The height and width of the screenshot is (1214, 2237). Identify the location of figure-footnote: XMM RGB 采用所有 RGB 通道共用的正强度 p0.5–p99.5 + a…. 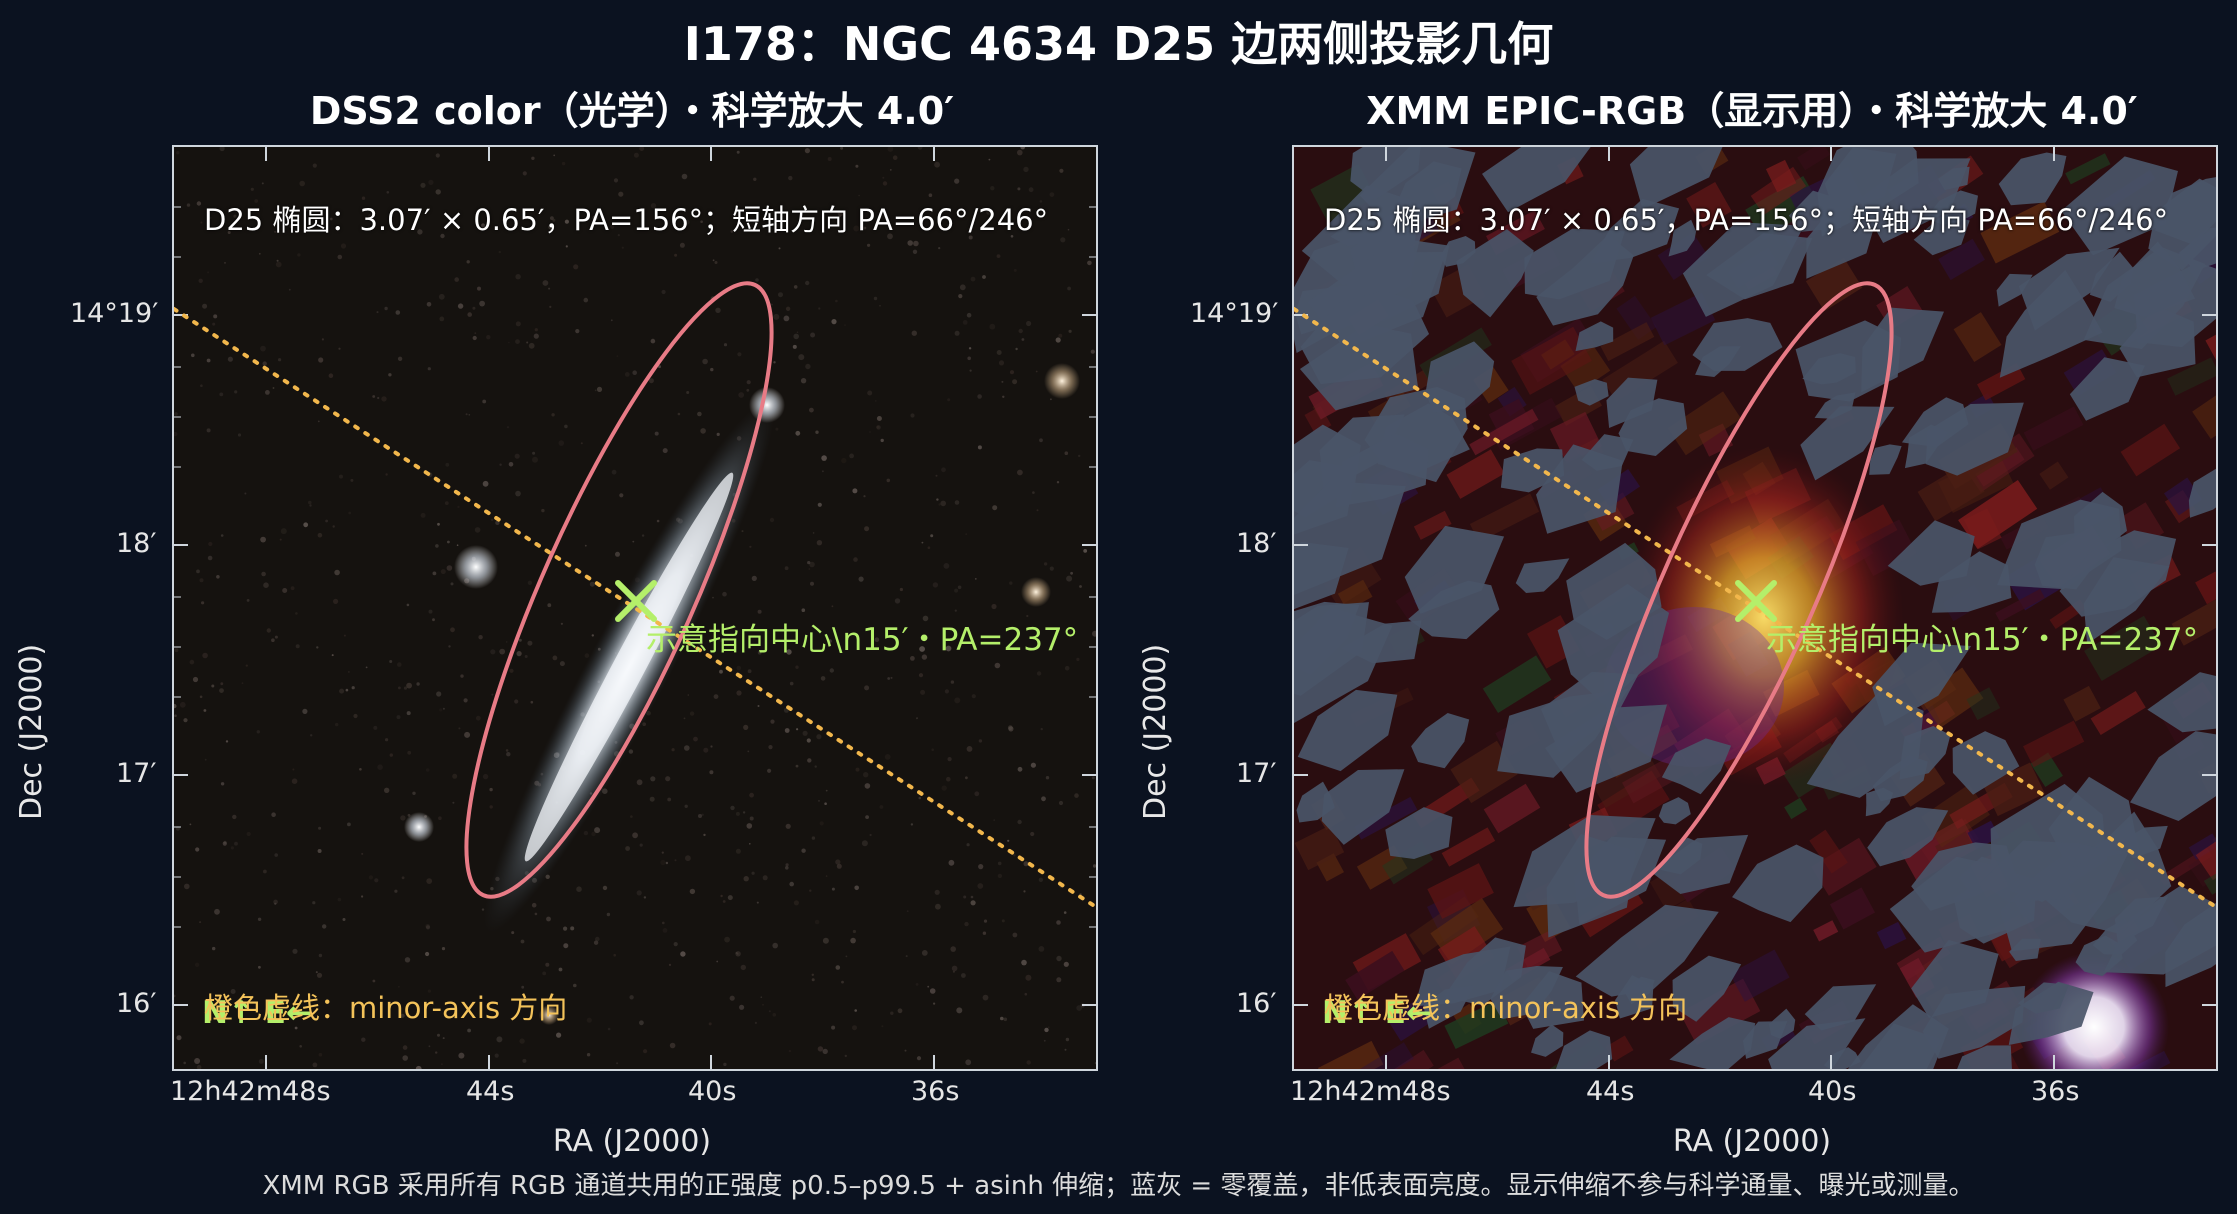
(1118, 1186).